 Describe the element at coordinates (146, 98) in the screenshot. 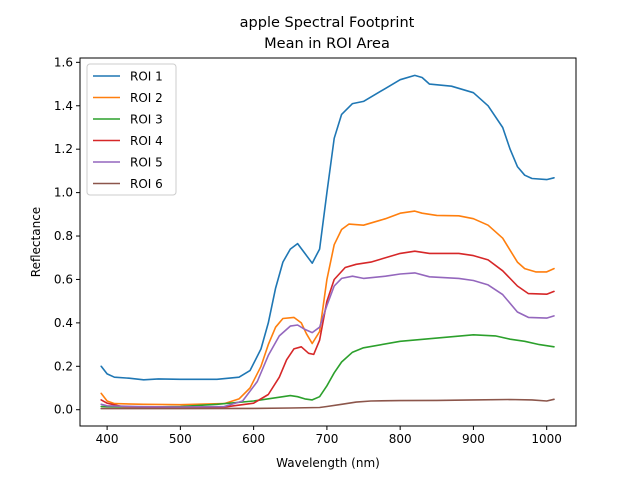

I see `legend-label-roi-2: ROI 2` at that location.